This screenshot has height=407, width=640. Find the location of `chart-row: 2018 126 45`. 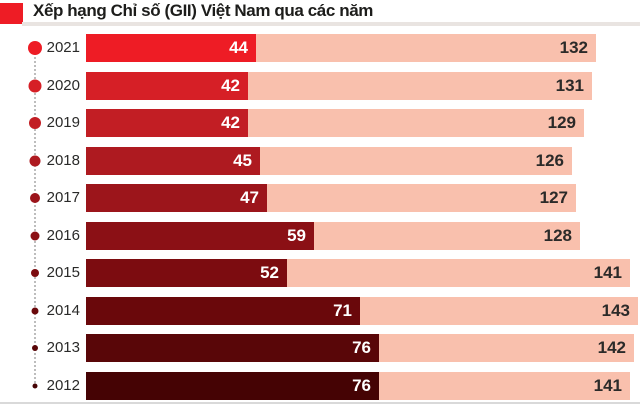

chart-row: 2018 126 45 is located at coordinates (320, 161).